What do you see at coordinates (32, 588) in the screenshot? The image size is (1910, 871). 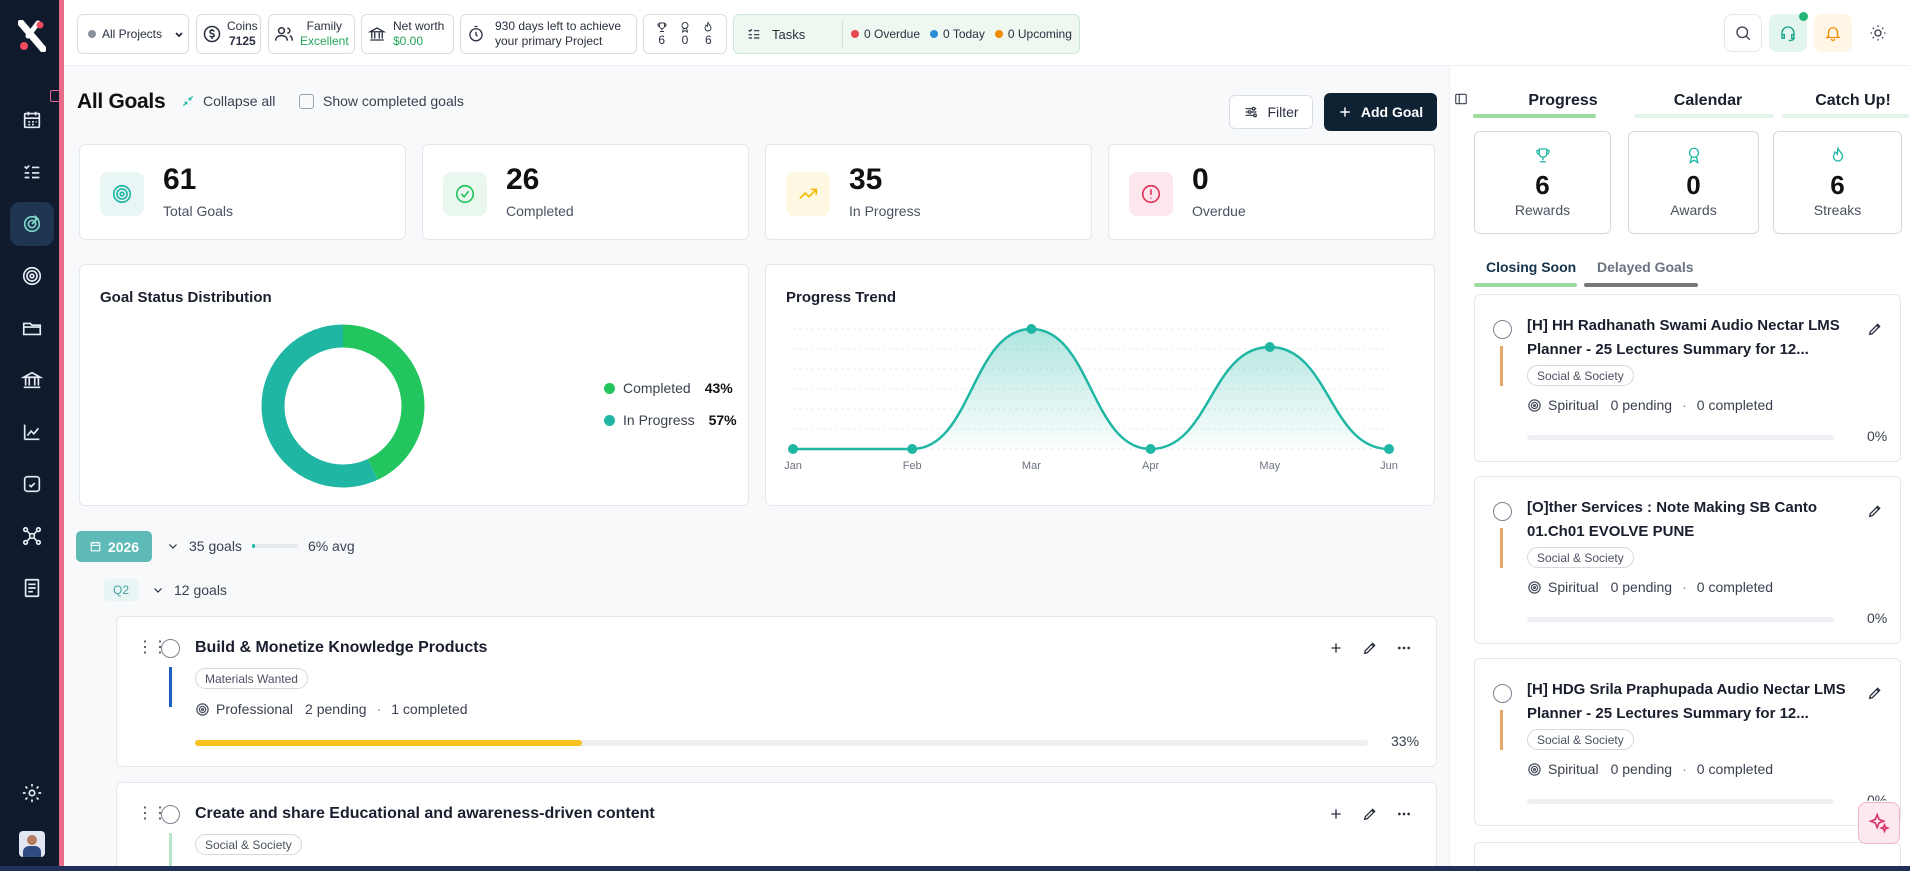 I see `notes-icon` at bounding box center [32, 588].